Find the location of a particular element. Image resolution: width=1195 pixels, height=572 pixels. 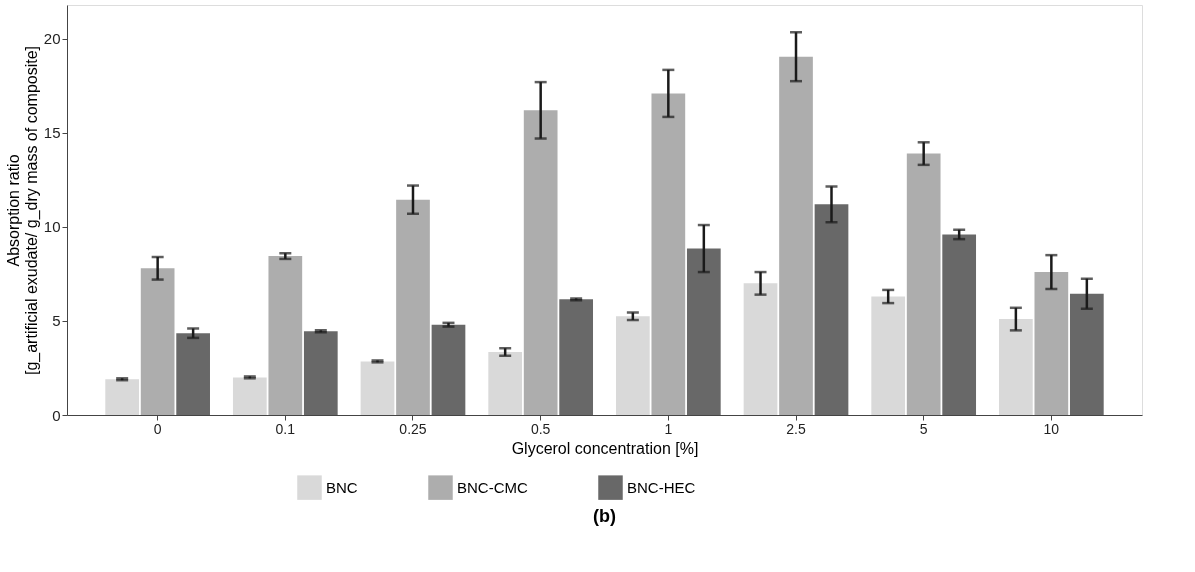

y-tick-label: 15 is located at coordinates (52, 133).